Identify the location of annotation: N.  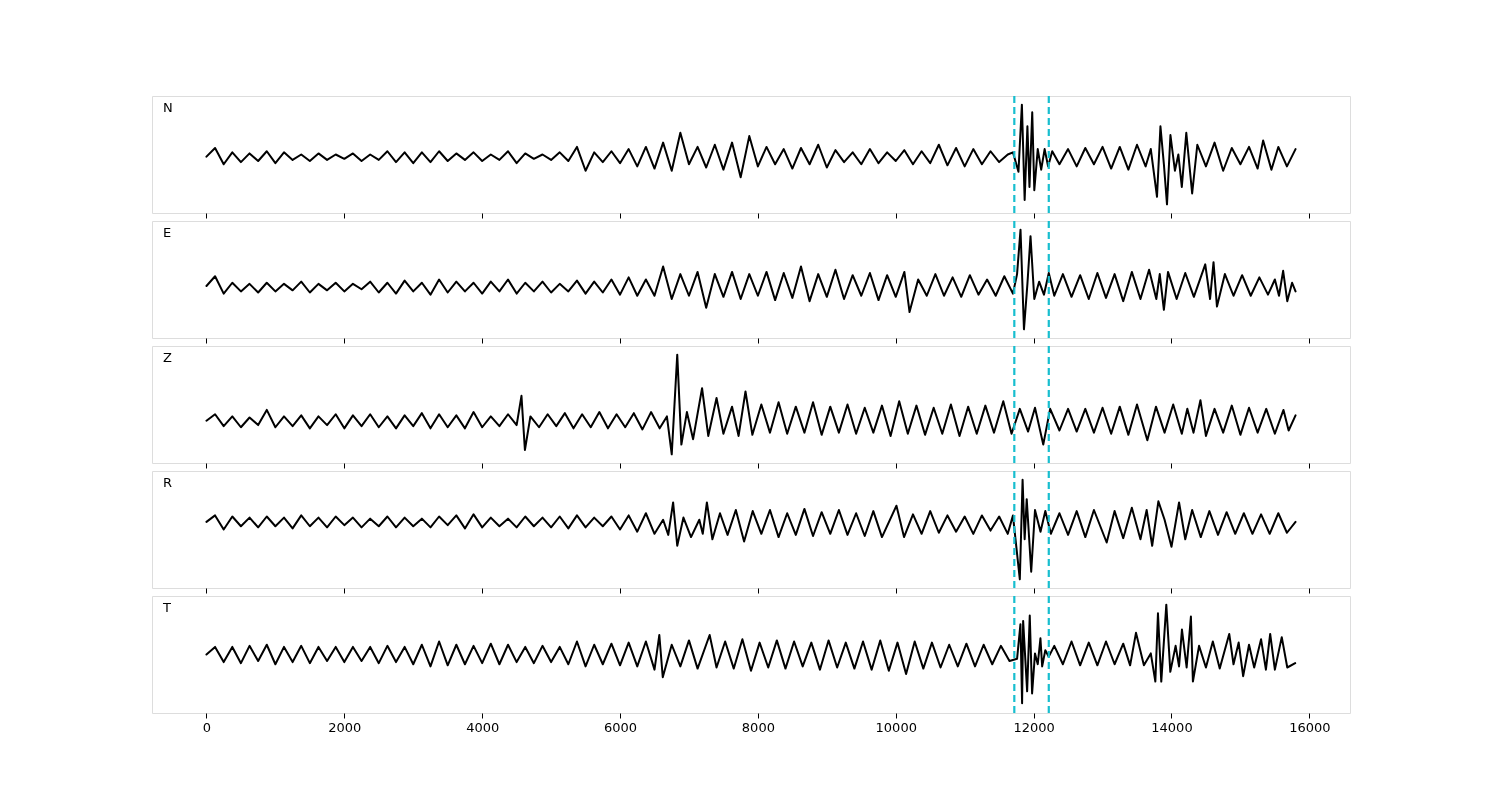
(168, 107).